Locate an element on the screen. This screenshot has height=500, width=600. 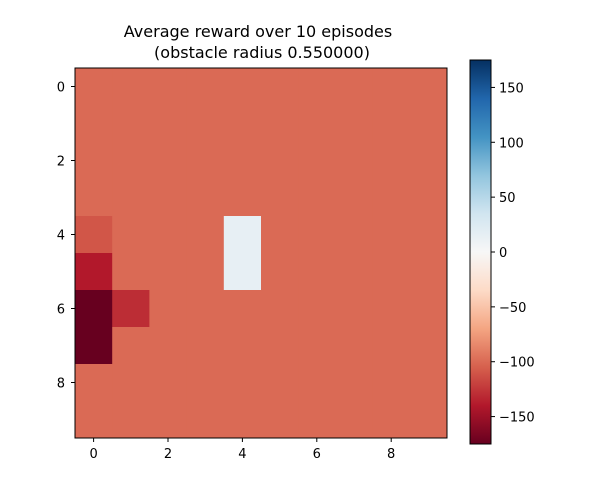
colorbar-tick-label: 0 is located at coordinates (503, 253).